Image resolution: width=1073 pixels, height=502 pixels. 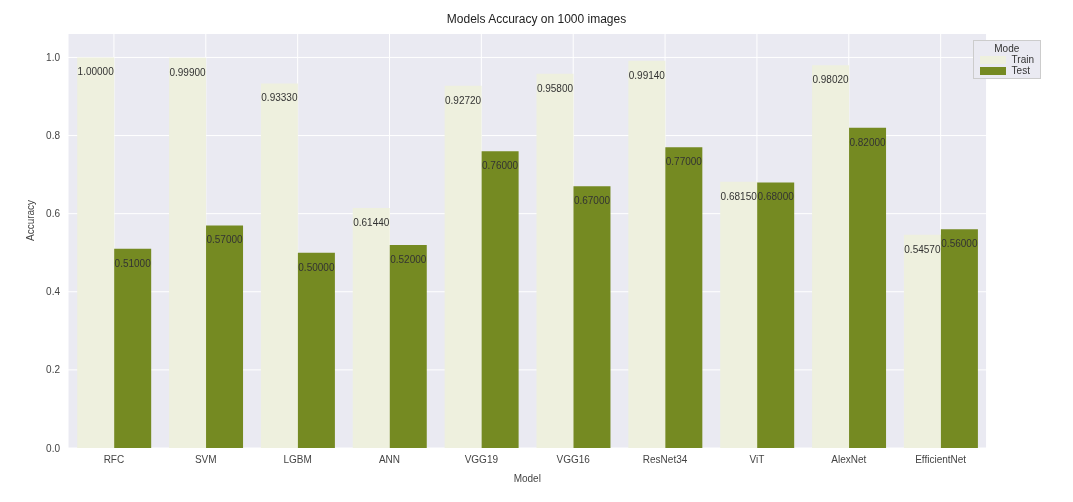 What do you see at coordinates (205, 460) in the screenshot?
I see `x-tick-label: SVM` at bounding box center [205, 460].